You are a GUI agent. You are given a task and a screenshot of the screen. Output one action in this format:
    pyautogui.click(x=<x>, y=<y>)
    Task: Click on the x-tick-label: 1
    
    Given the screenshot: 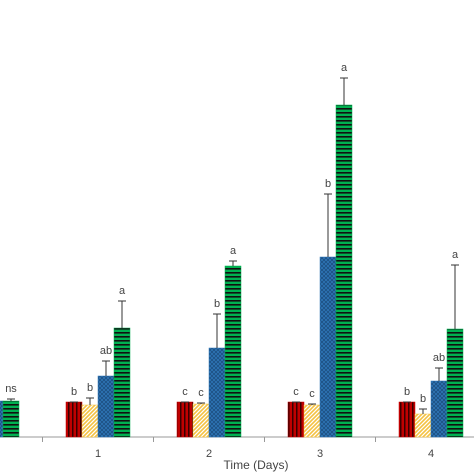 What is the action you would take?
    pyautogui.click(x=98, y=454)
    